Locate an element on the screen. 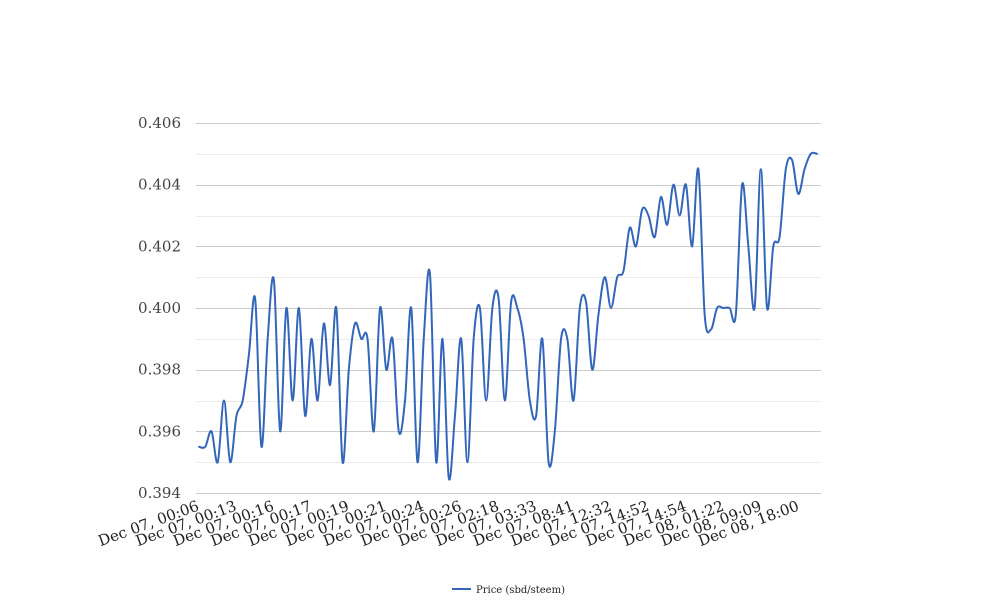 The height and width of the screenshot is (616, 1008). y-tick-label: 0.394 is located at coordinates (159, 493).